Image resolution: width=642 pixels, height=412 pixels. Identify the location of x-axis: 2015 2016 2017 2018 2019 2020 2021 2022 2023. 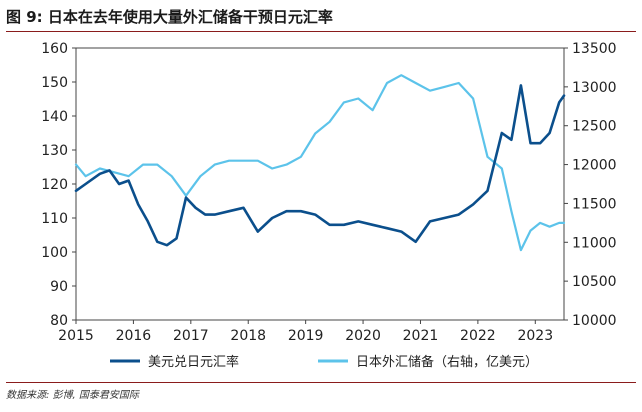
(305, 332).